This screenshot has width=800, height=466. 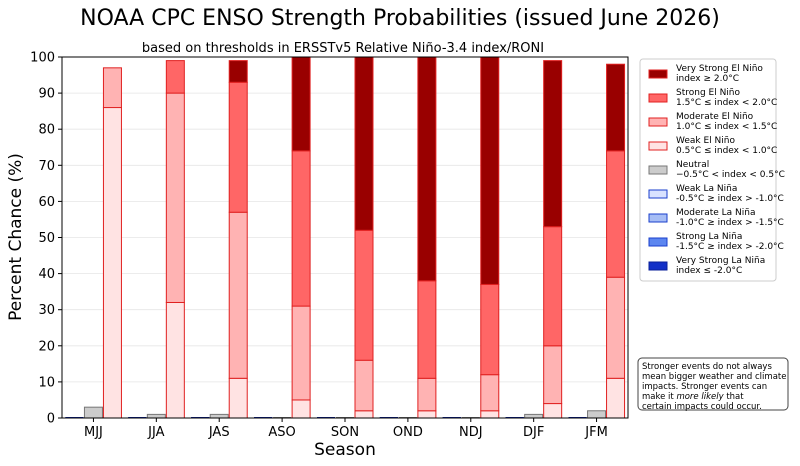 I want to click on legend-label: index ≥ 2.0°C, so click(x=707, y=79).